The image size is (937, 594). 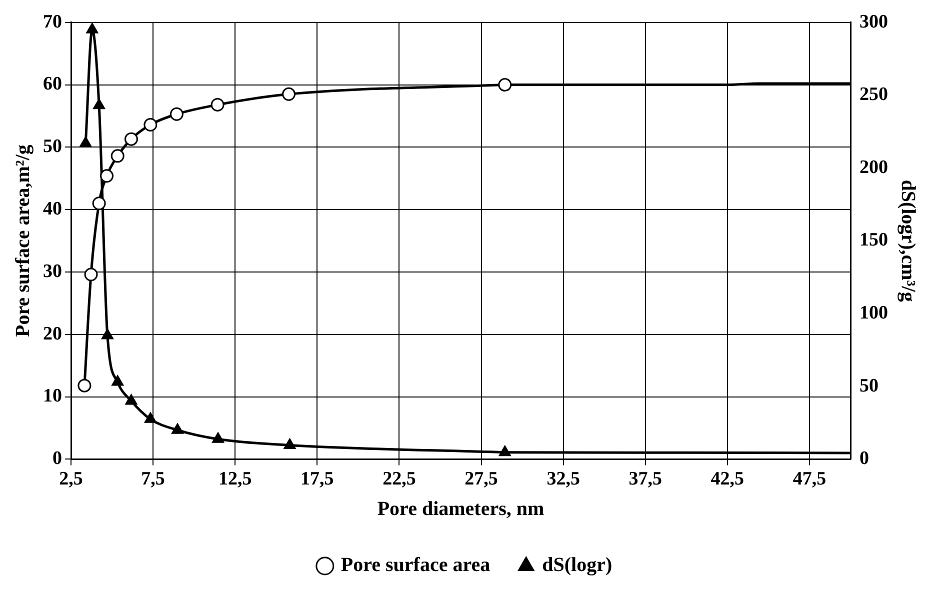 What do you see at coordinates (235, 479) in the screenshot?
I see `x-tick-label: 12,5` at bounding box center [235, 479].